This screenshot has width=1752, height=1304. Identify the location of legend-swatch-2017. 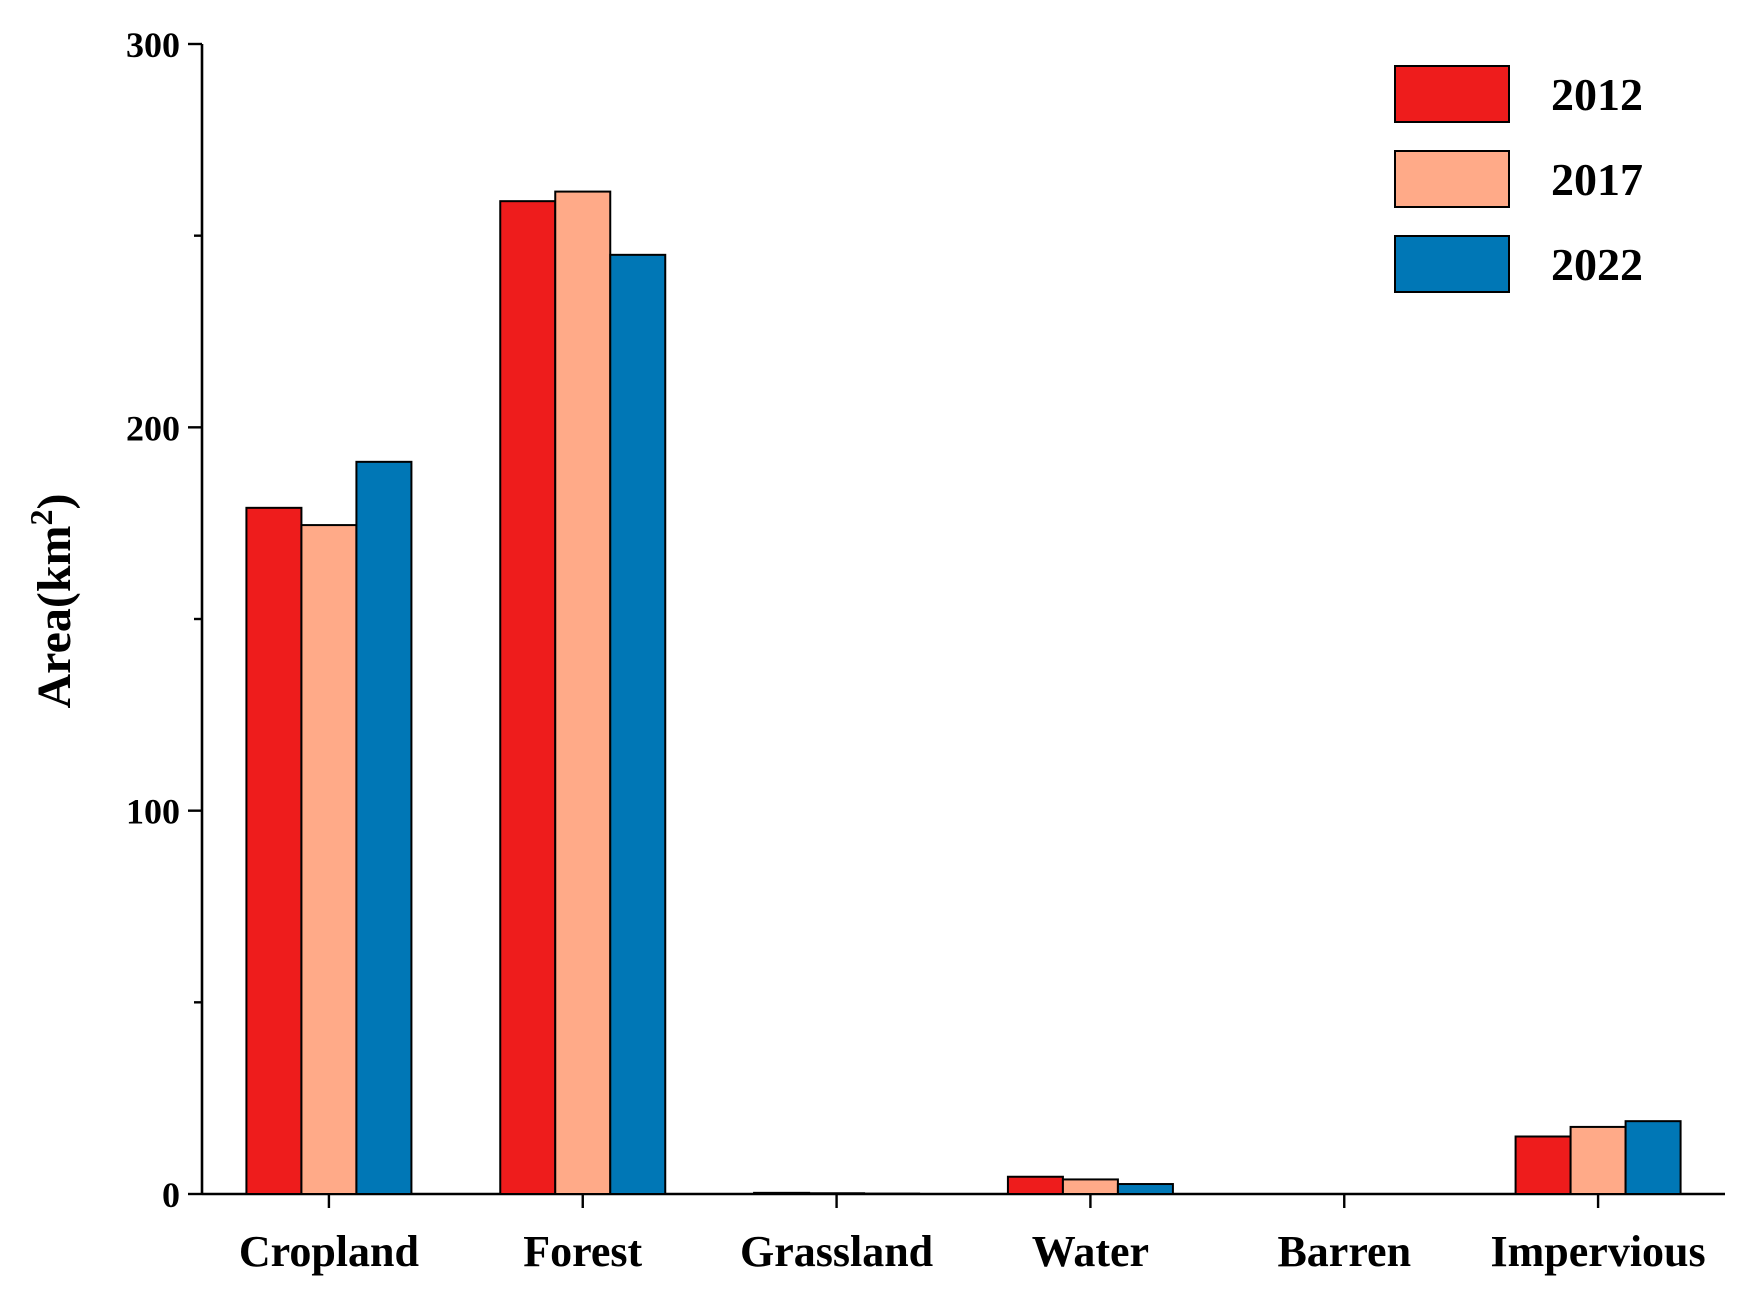
(1452, 179).